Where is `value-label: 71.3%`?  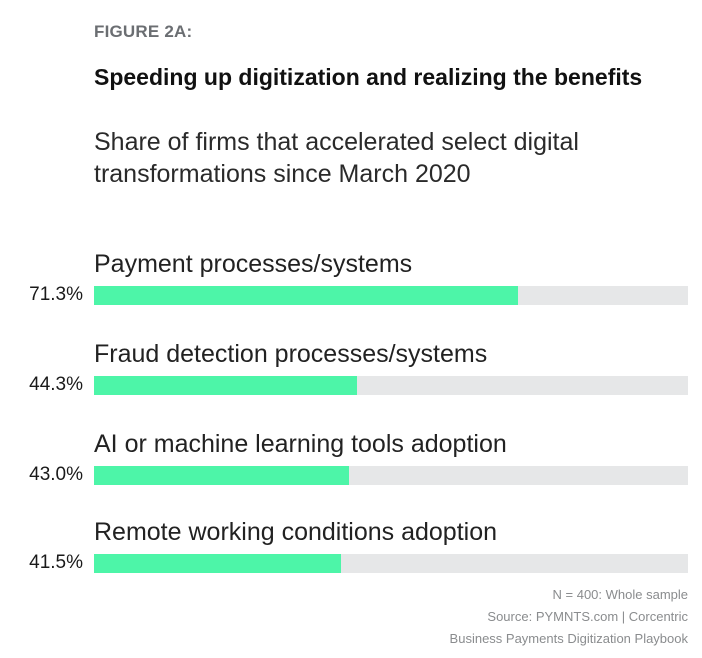
value-label: 71.3% is located at coordinates (56, 294).